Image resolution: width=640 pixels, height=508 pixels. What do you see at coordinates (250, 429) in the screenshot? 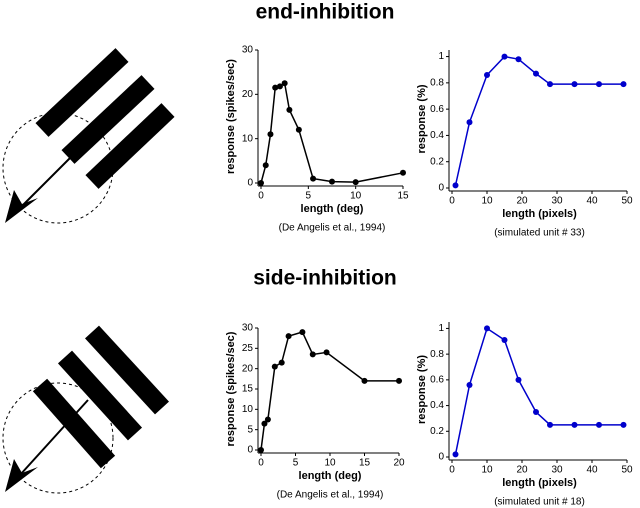
I see `y-tick-label: 5` at bounding box center [250, 429].